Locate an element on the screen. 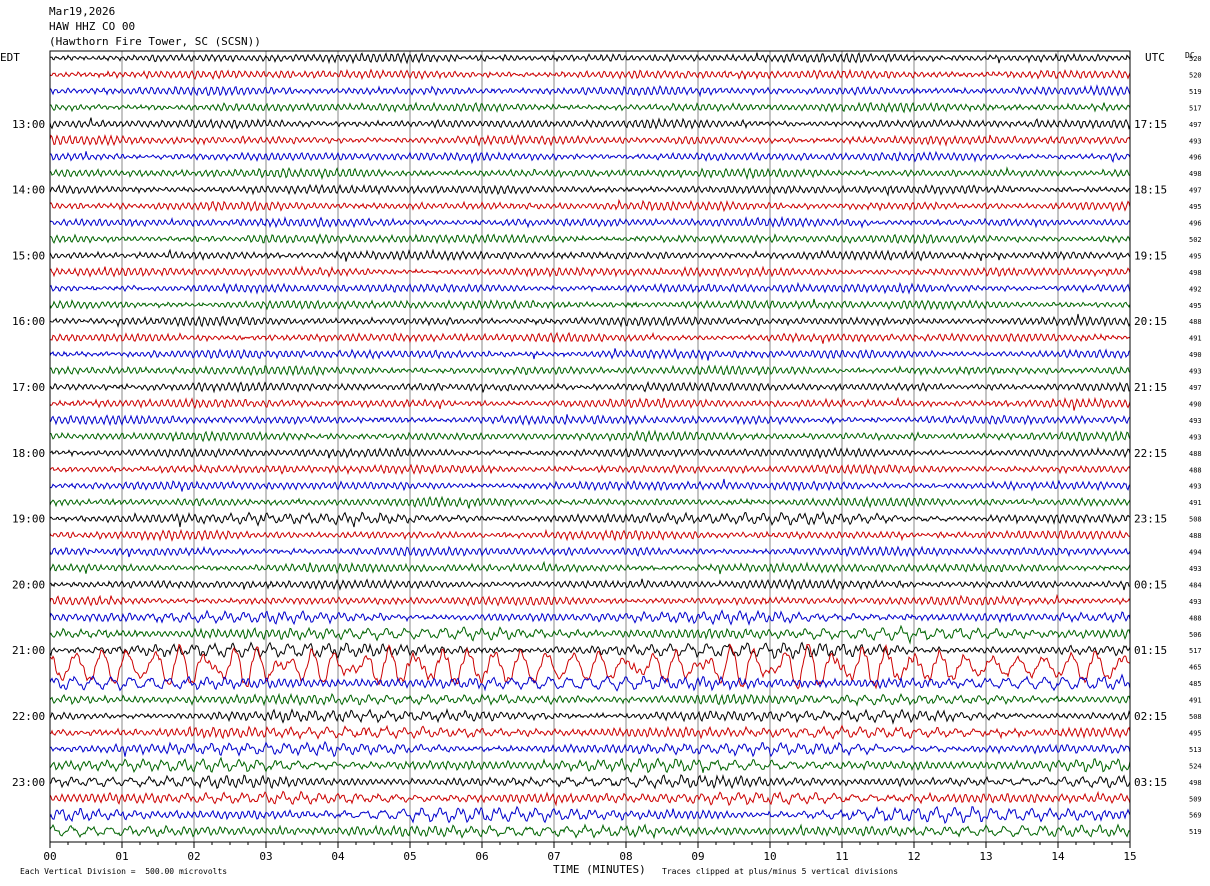 The image size is (1210, 886). right-hour-label: 18:15 is located at coordinates (1150, 190).